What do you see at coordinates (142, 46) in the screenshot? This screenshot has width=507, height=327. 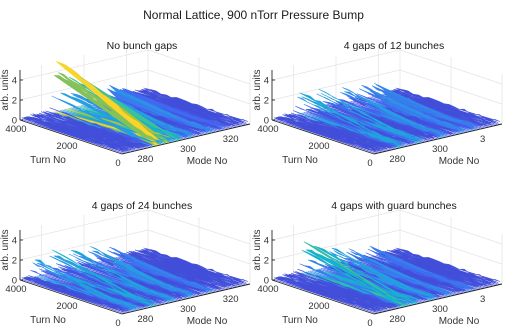 I see `panel-title: No bunch gaps` at bounding box center [142, 46].